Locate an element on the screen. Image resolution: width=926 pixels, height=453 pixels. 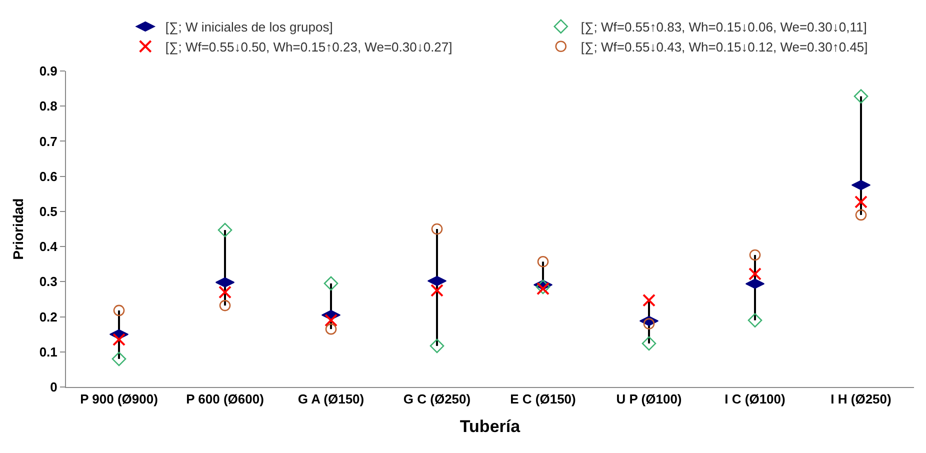
x-tick-label: U P (Ø100) is located at coordinates (649, 399).